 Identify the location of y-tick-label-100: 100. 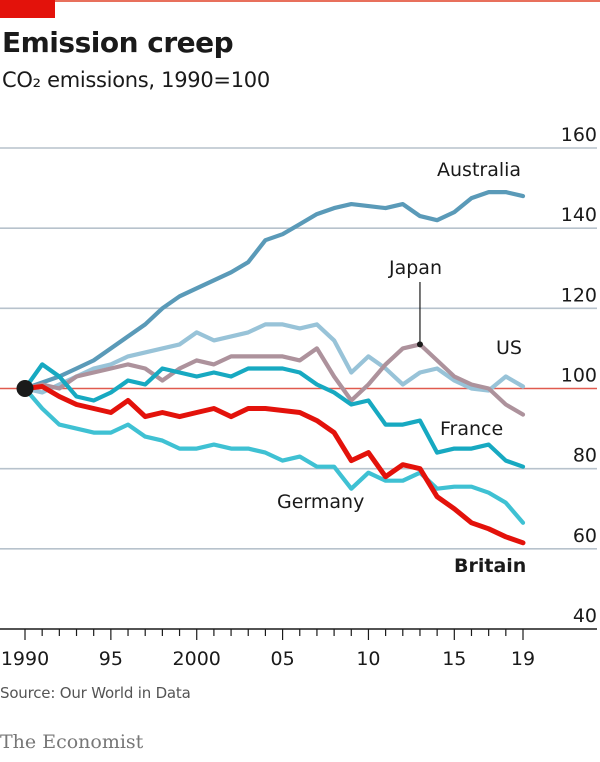
(579, 376).